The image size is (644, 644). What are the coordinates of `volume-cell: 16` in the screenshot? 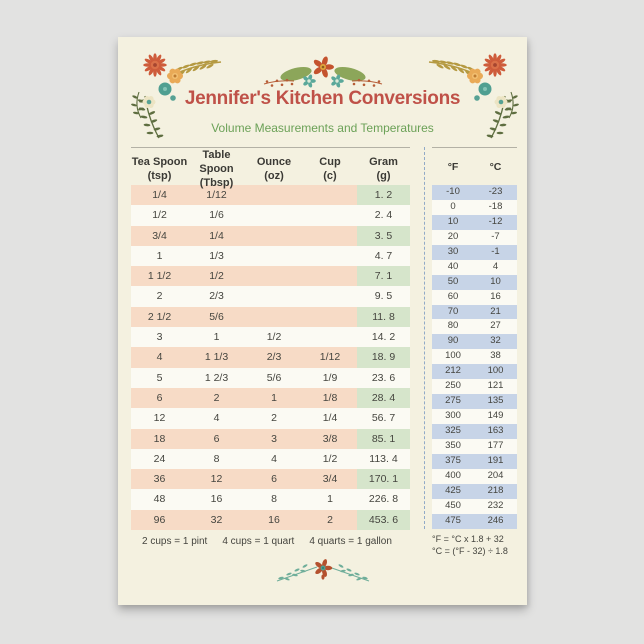 It's located at (274, 519).